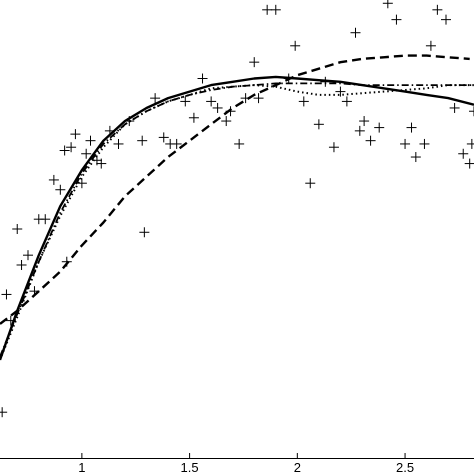  Describe the element at coordinates (297, 467) in the screenshot. I see `x-tick-label: 2` at that location.